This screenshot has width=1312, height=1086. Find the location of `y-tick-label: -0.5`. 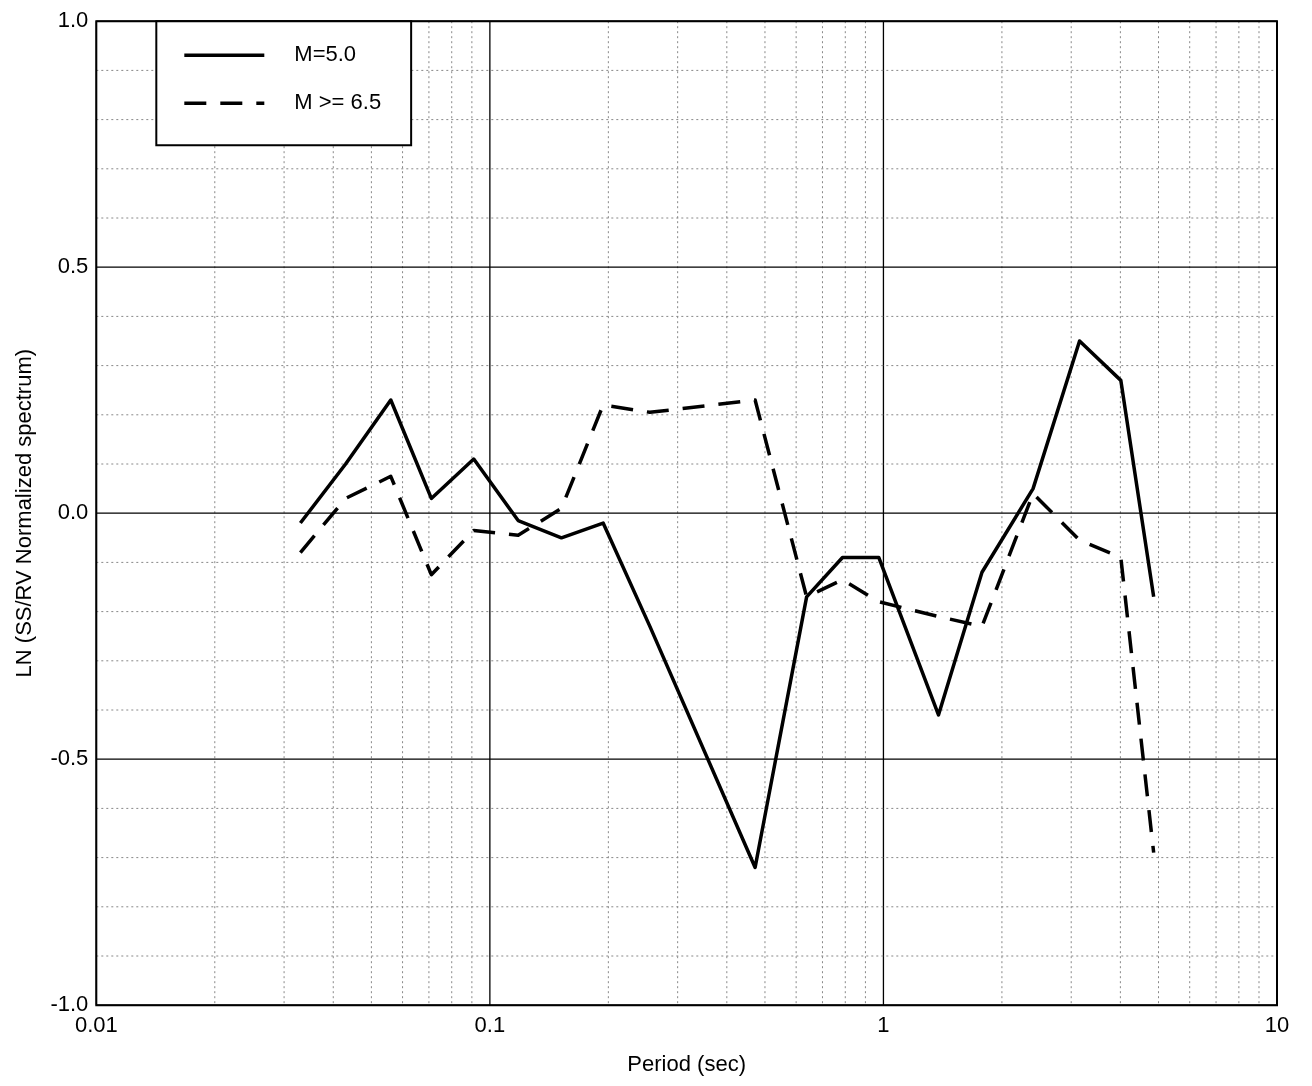

y-tick-label: -0.5 is located at coordinates (69, 758).